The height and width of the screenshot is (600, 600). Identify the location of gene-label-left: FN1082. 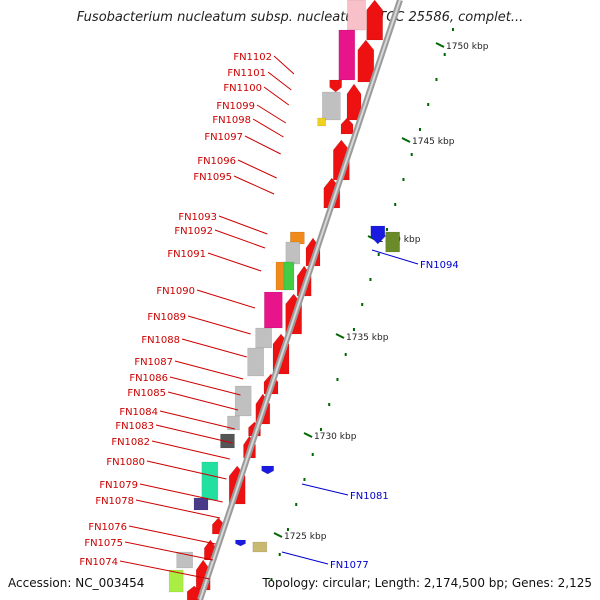
(130, 442).